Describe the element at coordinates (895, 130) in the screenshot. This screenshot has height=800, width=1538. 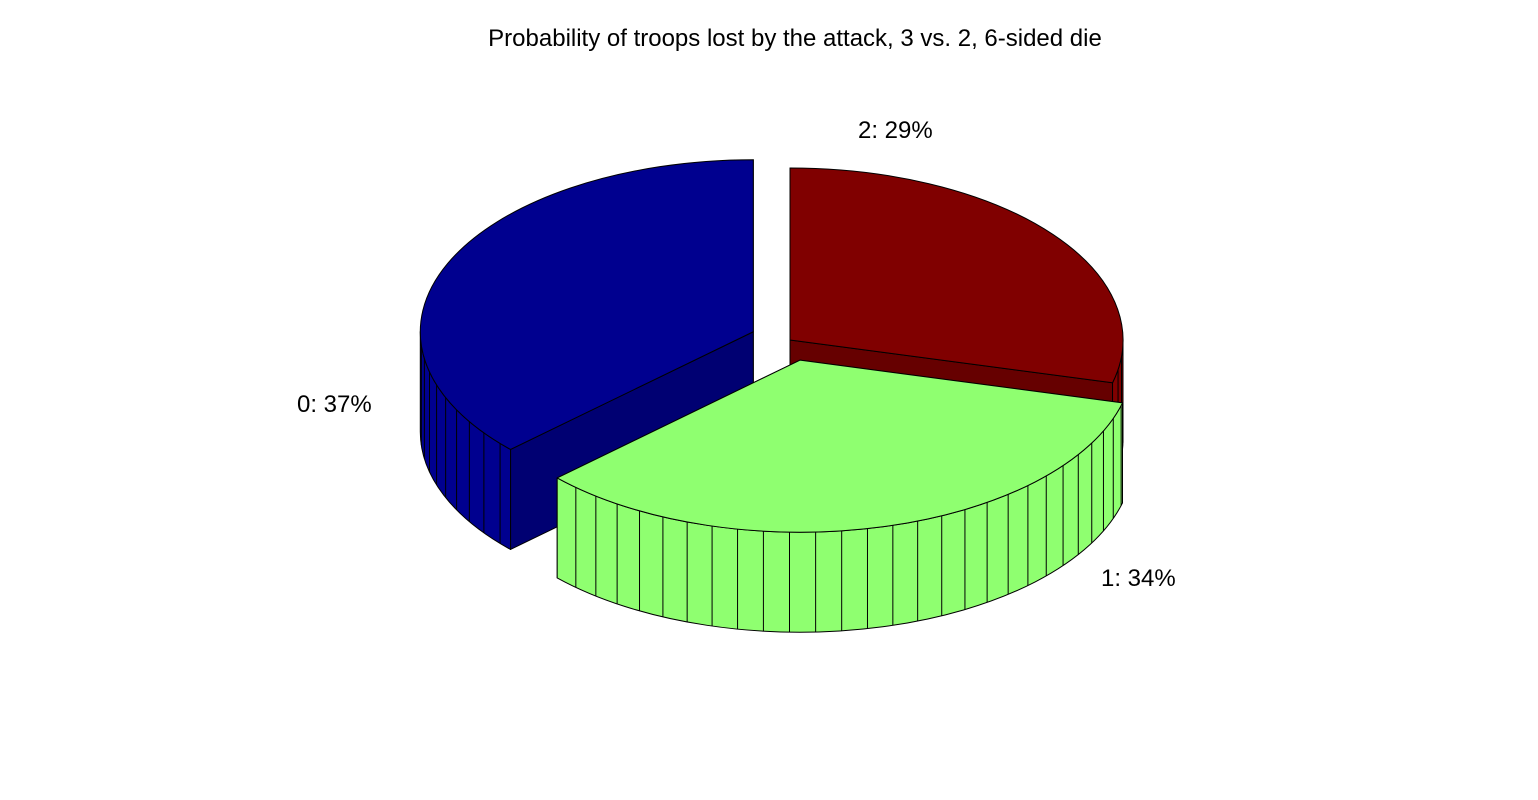
I see `slice-label-2: 2: 29%` at that location.